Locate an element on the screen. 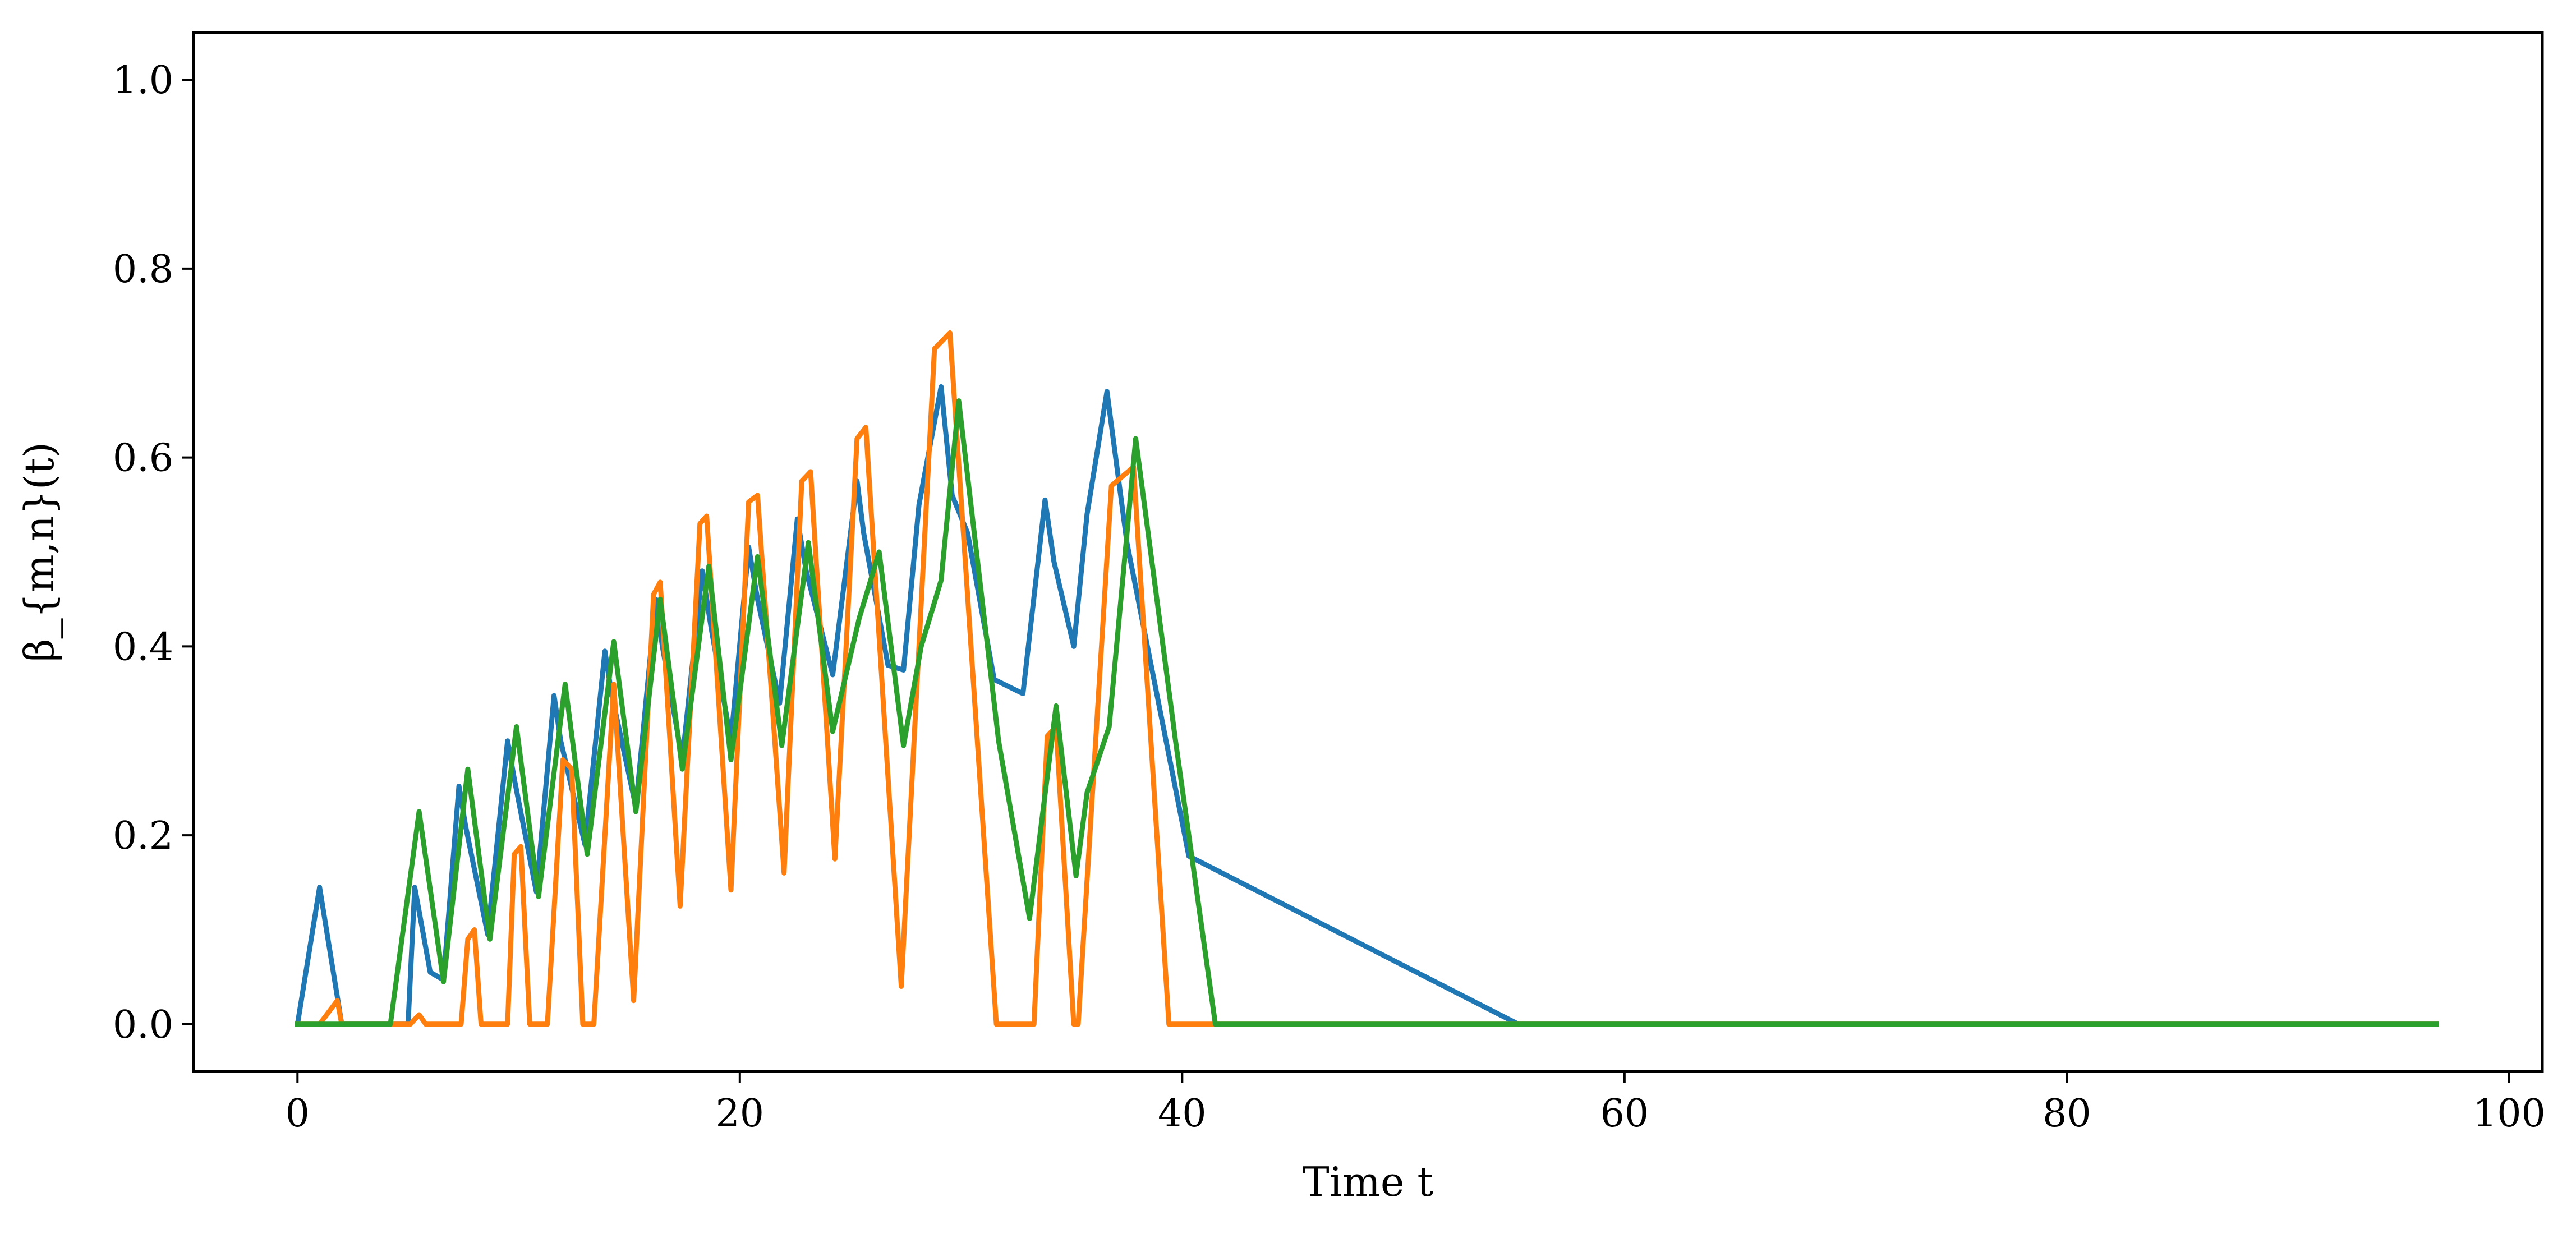 The height and width of the screenshot is (1238, 2576). x-tick-label: 60 is located at coordinates (1625, 1114).